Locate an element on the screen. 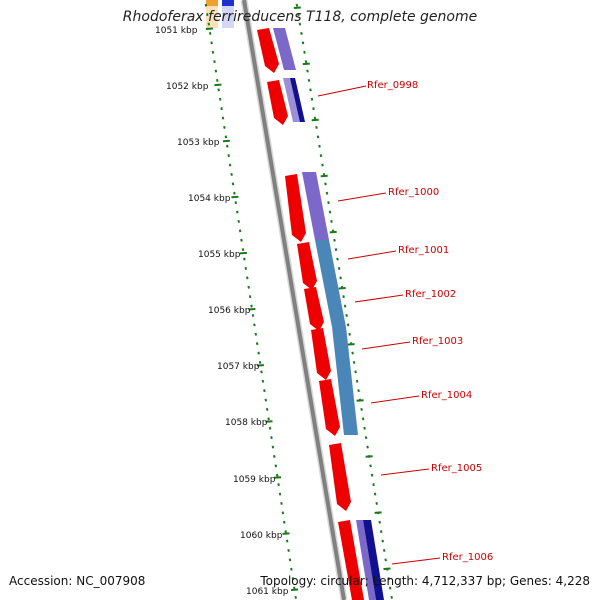  kbp-label: 1059 kbp is located at coordinates (254, 480).